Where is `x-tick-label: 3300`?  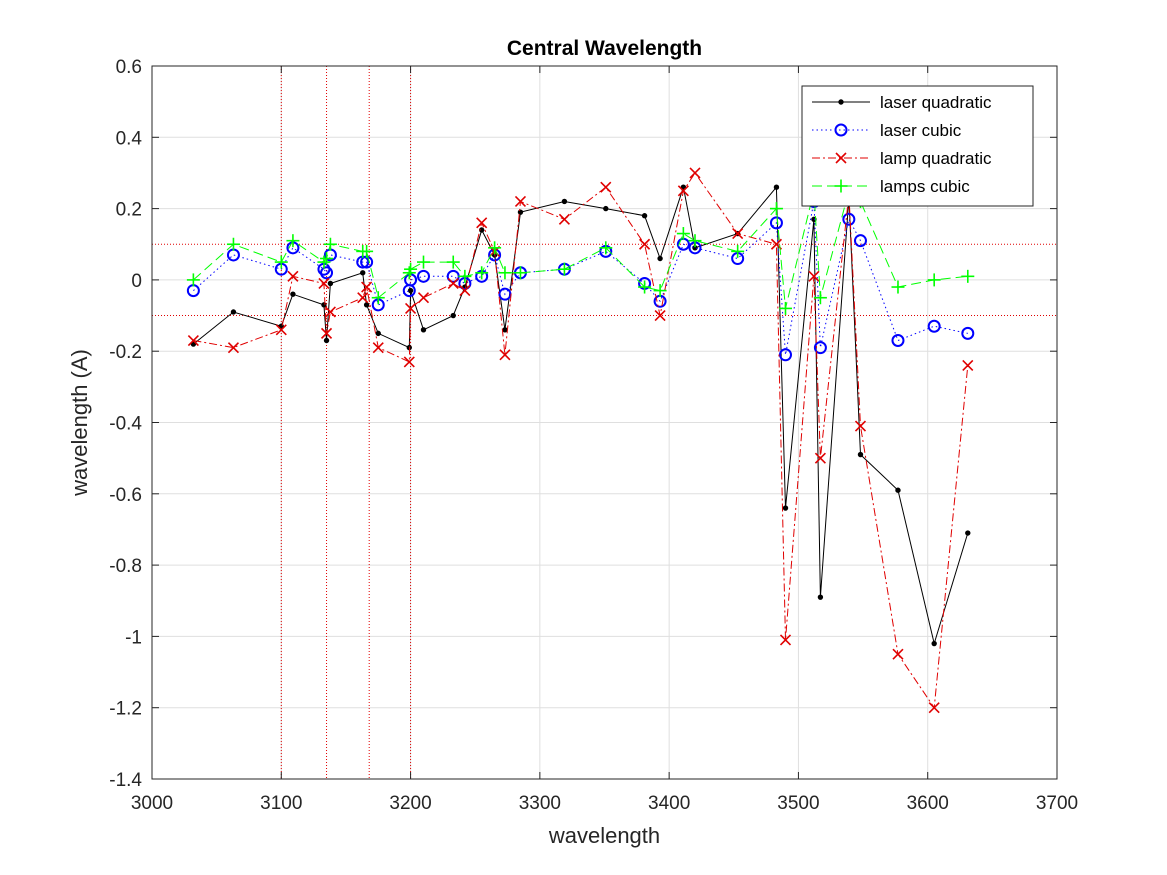
x-tick-label: 3300 is located at coordinates (540, 803).